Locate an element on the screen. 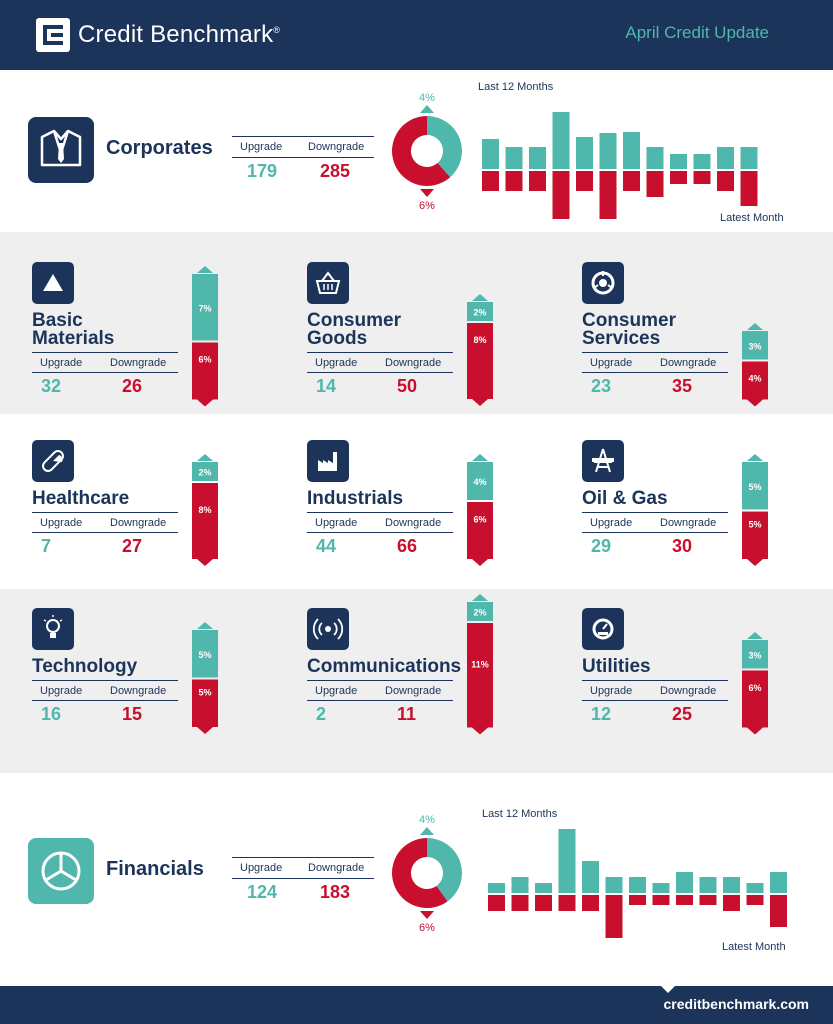 This screenshot has width=833, height=1024. financials-last12-label: Last 12 Months is located at coordinates (520, 814).